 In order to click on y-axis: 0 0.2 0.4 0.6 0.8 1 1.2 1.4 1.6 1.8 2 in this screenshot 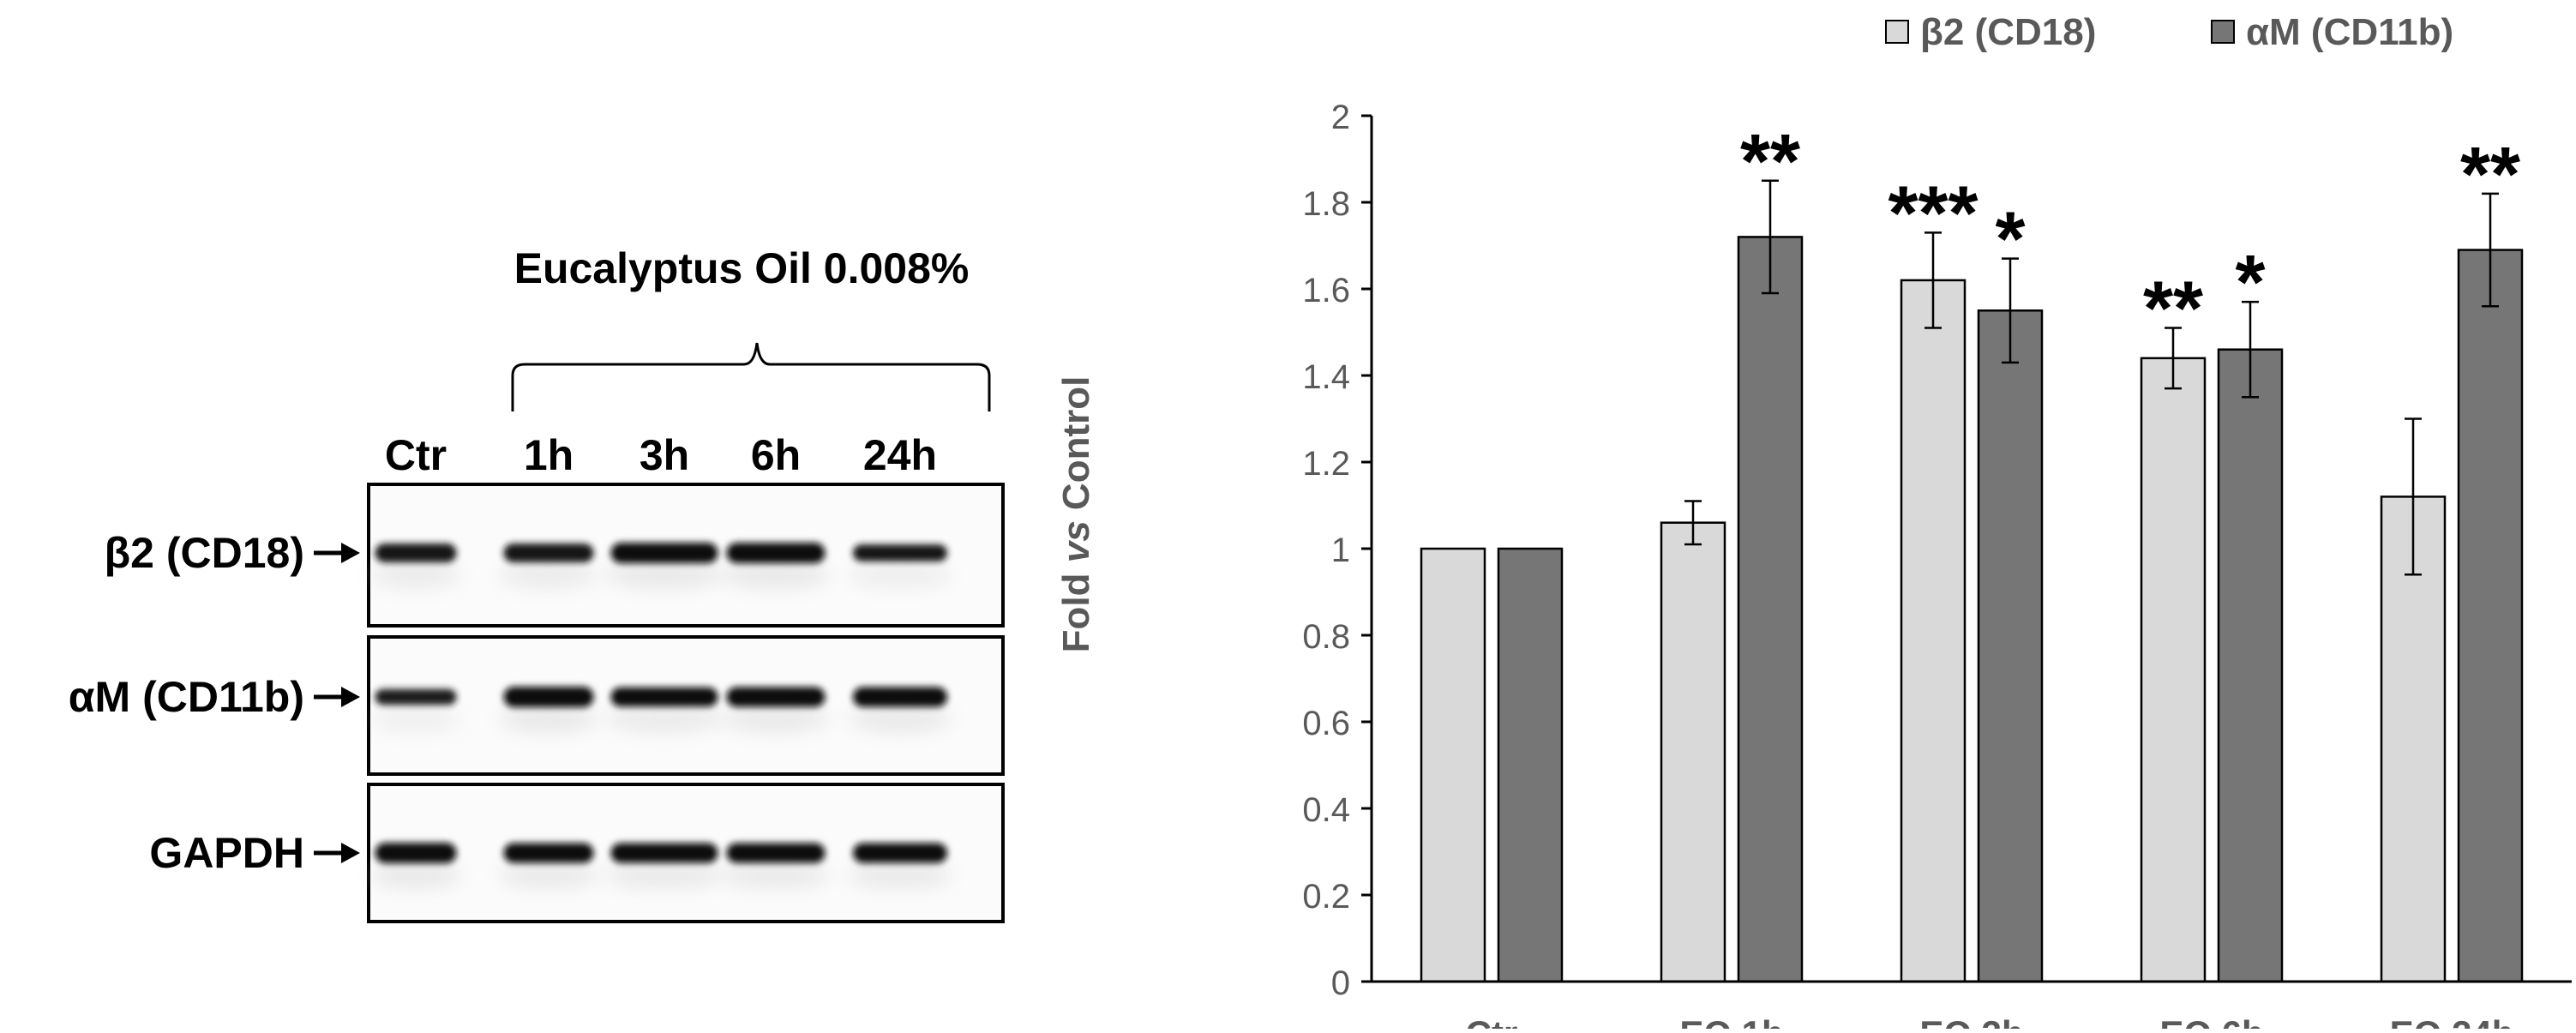, I will do `click(1337, 550)`.